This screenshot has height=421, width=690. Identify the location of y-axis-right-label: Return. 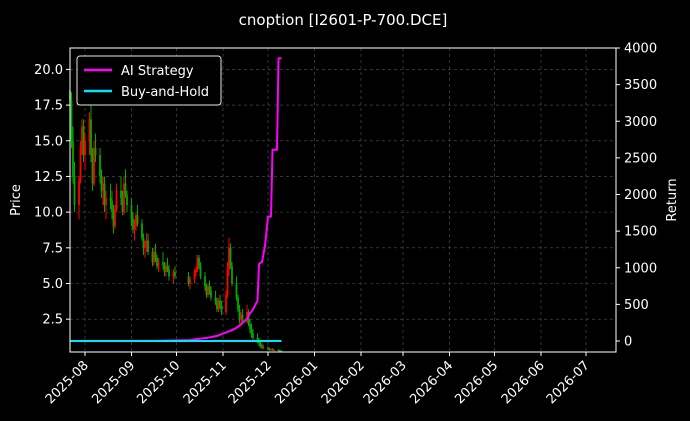
(672, 199).